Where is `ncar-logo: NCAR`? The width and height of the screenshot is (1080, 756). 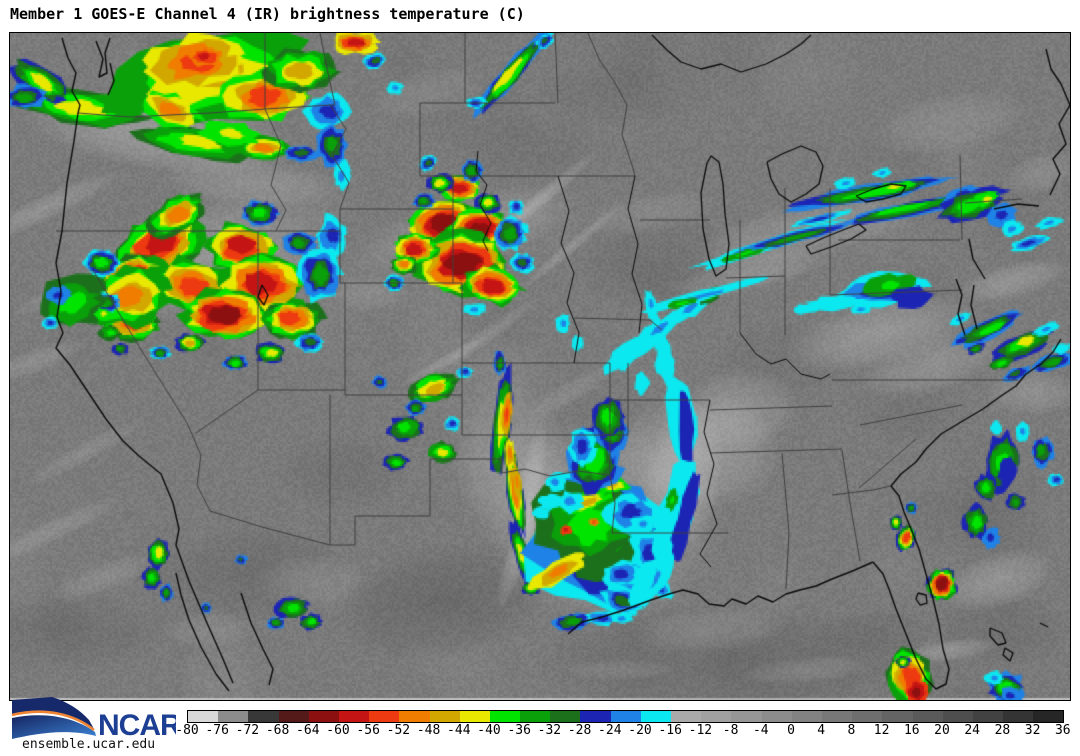
ncar-logo: NCAR is located at coordinates (93, 719).